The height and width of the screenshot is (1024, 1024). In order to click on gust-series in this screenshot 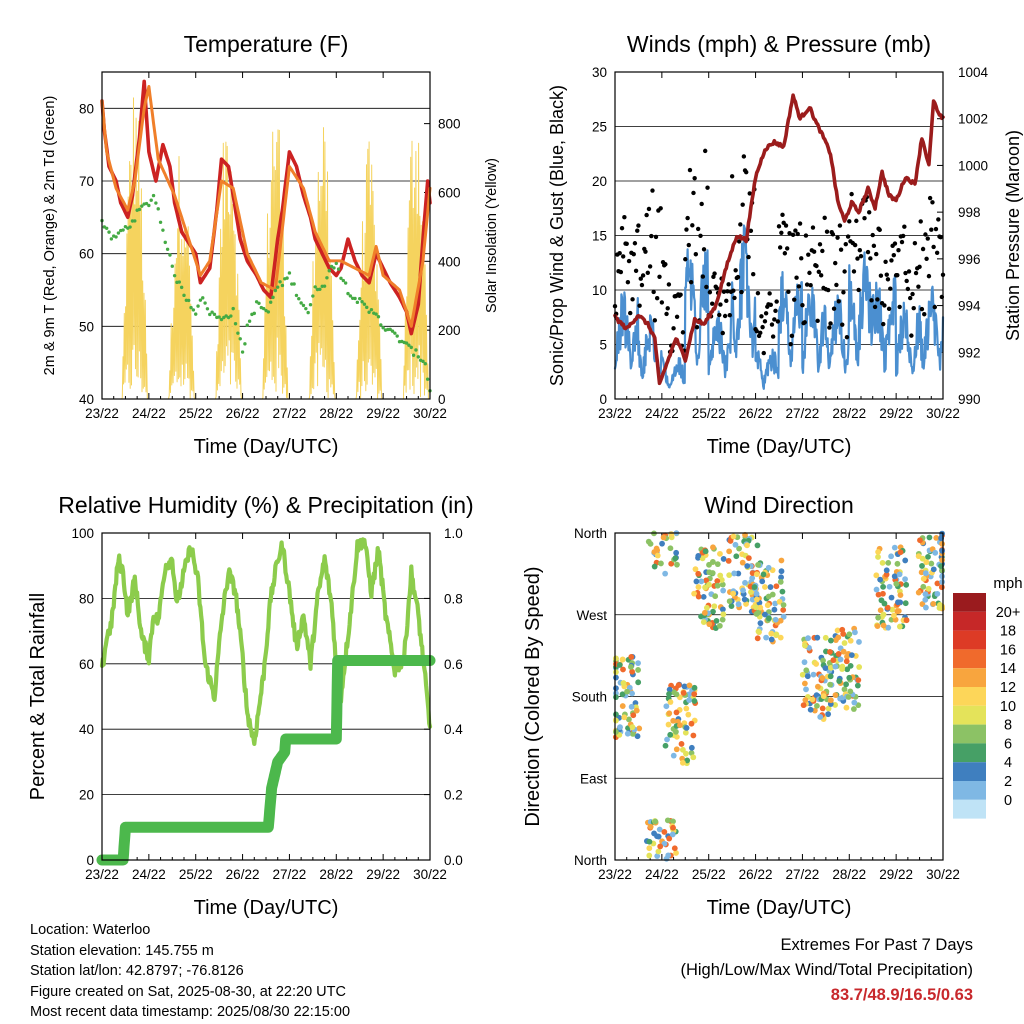, I will do `click(779, 252)`.